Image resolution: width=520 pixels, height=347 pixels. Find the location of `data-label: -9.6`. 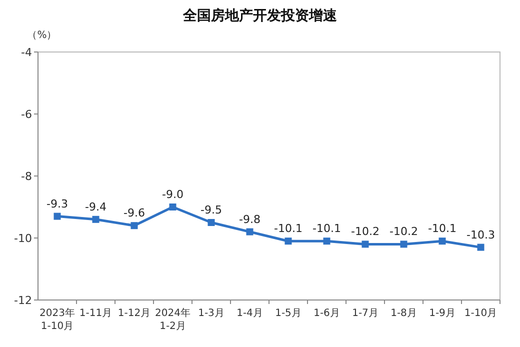

data-label: -9.6 is located at coordinates (134, 213).